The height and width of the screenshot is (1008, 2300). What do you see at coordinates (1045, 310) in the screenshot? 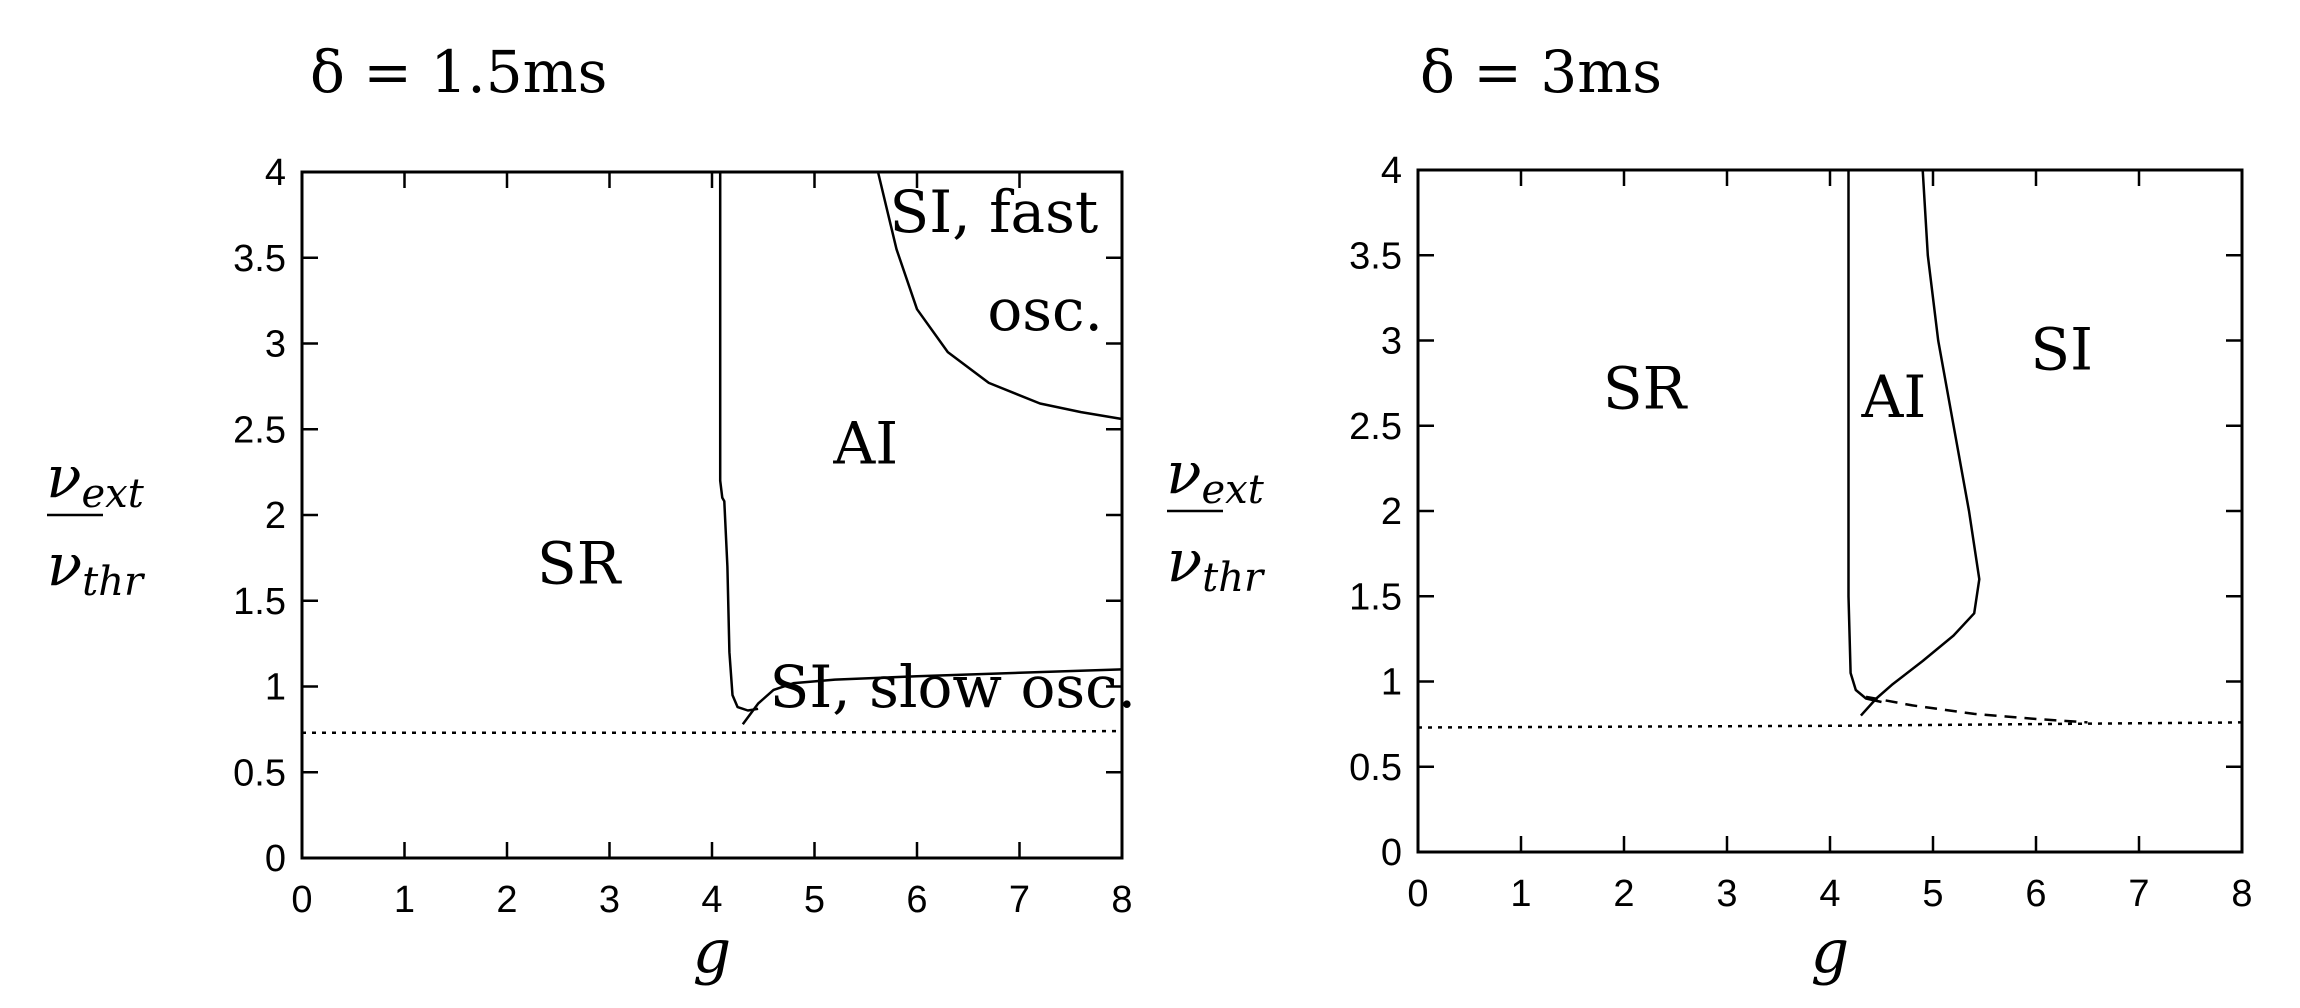
I see `region-label: osc.` at bounding box center [1045, 310].